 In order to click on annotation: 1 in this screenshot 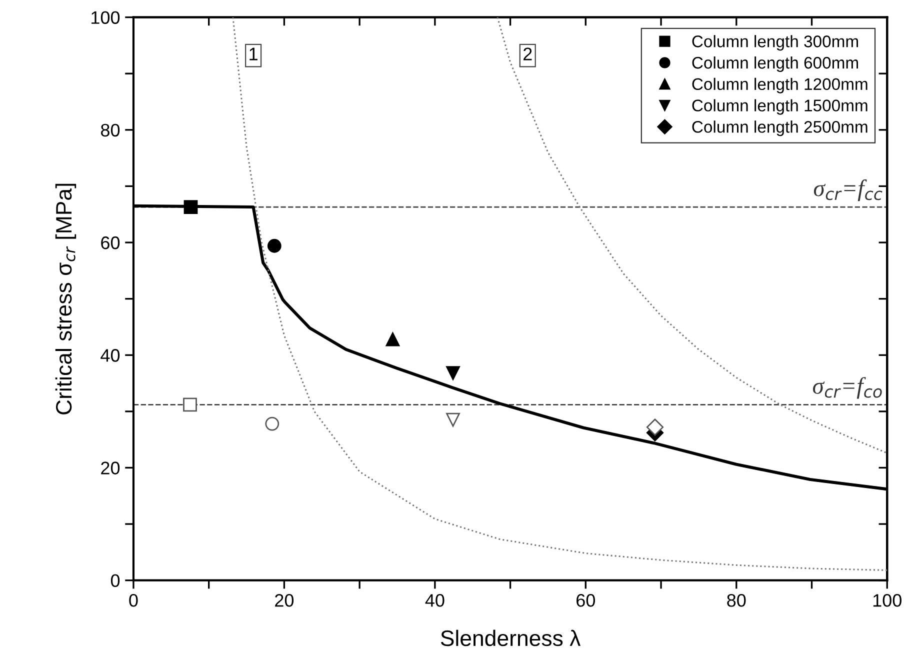, I will do `click(254, 54)`.